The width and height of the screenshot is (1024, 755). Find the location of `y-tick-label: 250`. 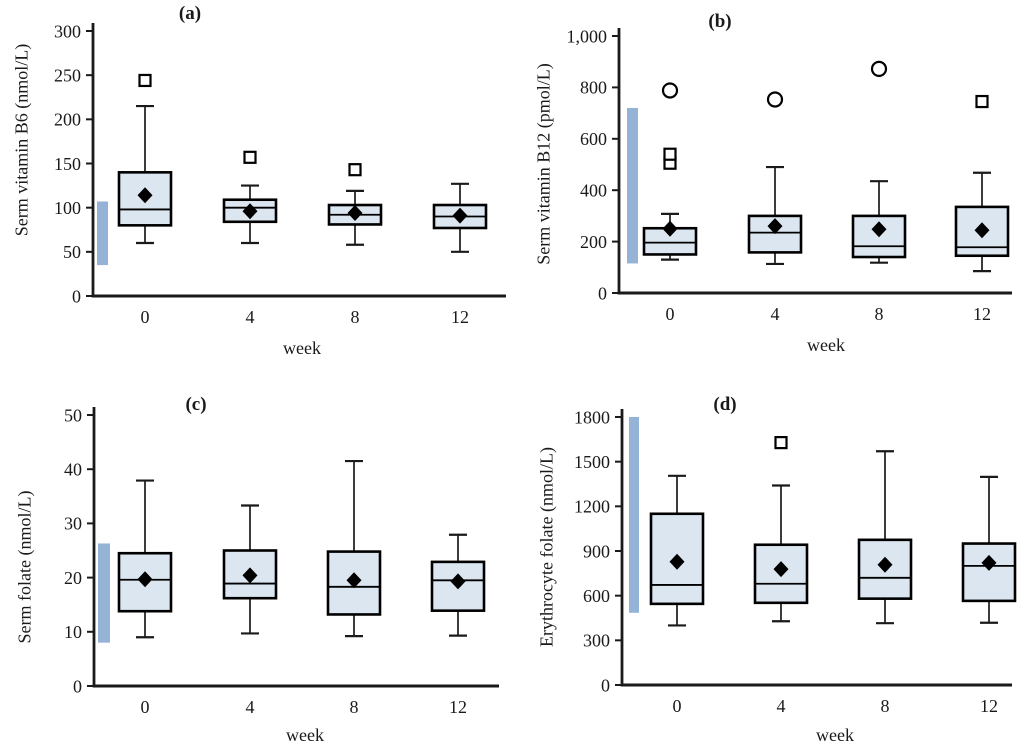

y-tick-label: 250 is located at coordinates (67, 75).